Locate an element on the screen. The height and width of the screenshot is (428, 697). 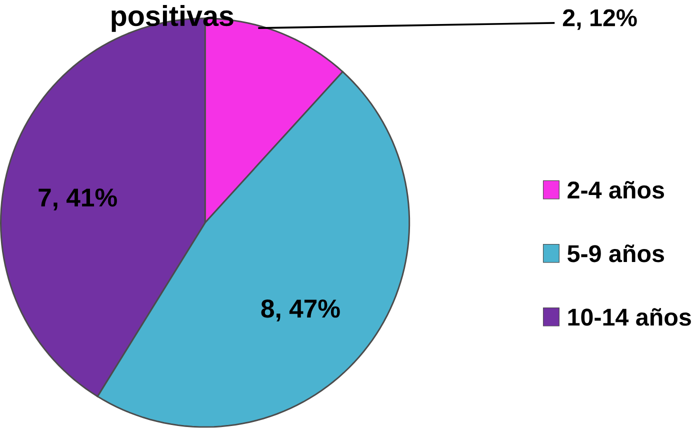
legend-label: 10-14 años is located at coordinates (629, 317).